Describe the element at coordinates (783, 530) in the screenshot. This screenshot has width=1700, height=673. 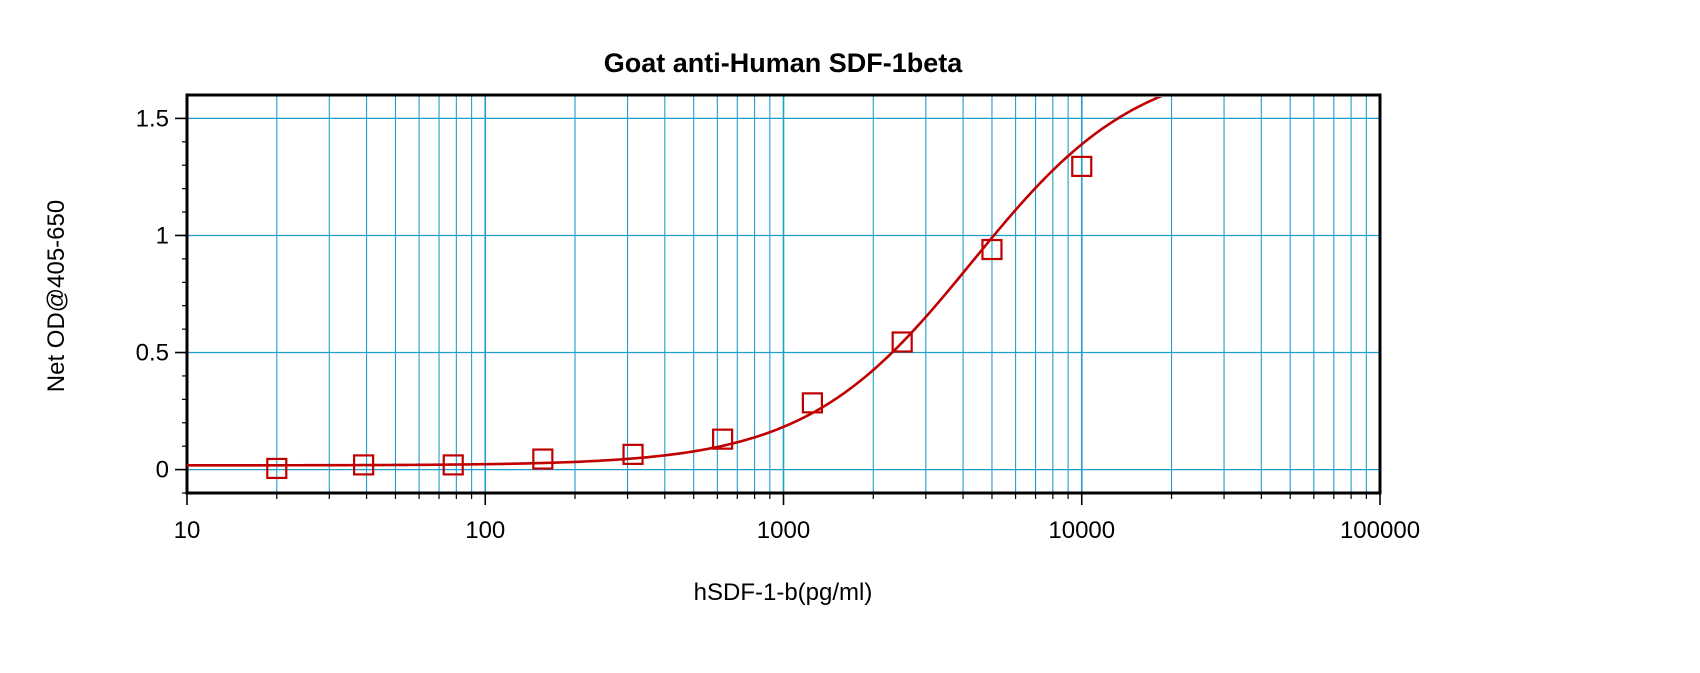
I see `x-tick-label: 1000` at that location.